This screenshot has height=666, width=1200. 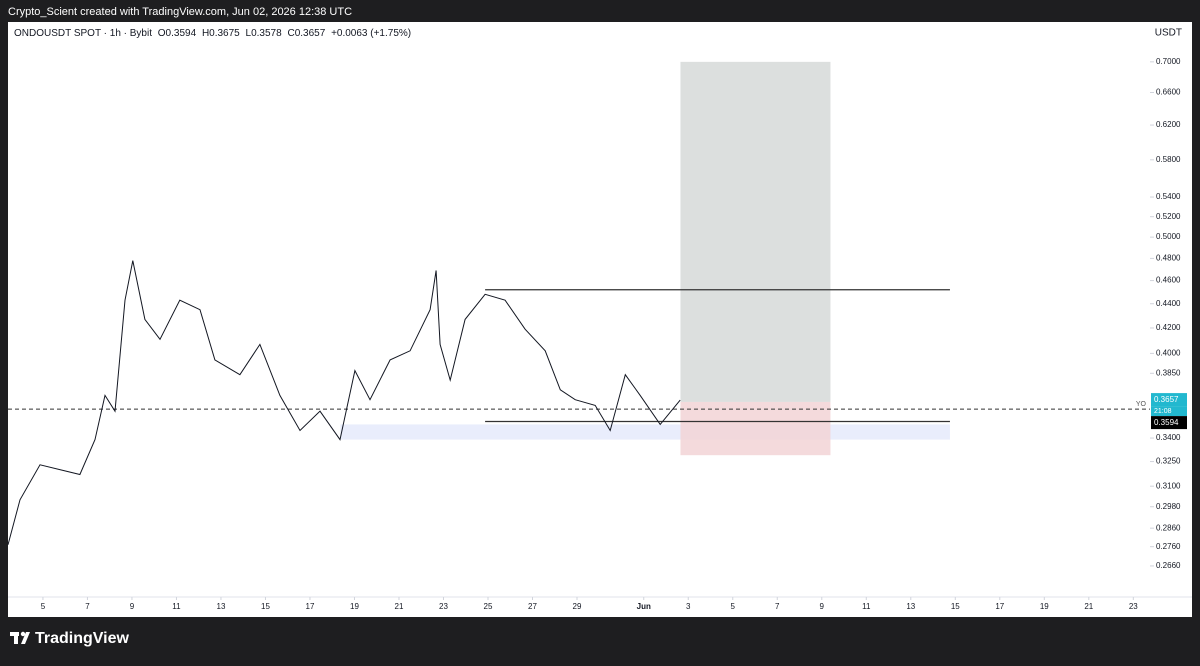 What do you see at coordinates (1168, 196) in the screenshot?
I see `y-tick-label: 0.5400` at bounding box center [1168, 196].